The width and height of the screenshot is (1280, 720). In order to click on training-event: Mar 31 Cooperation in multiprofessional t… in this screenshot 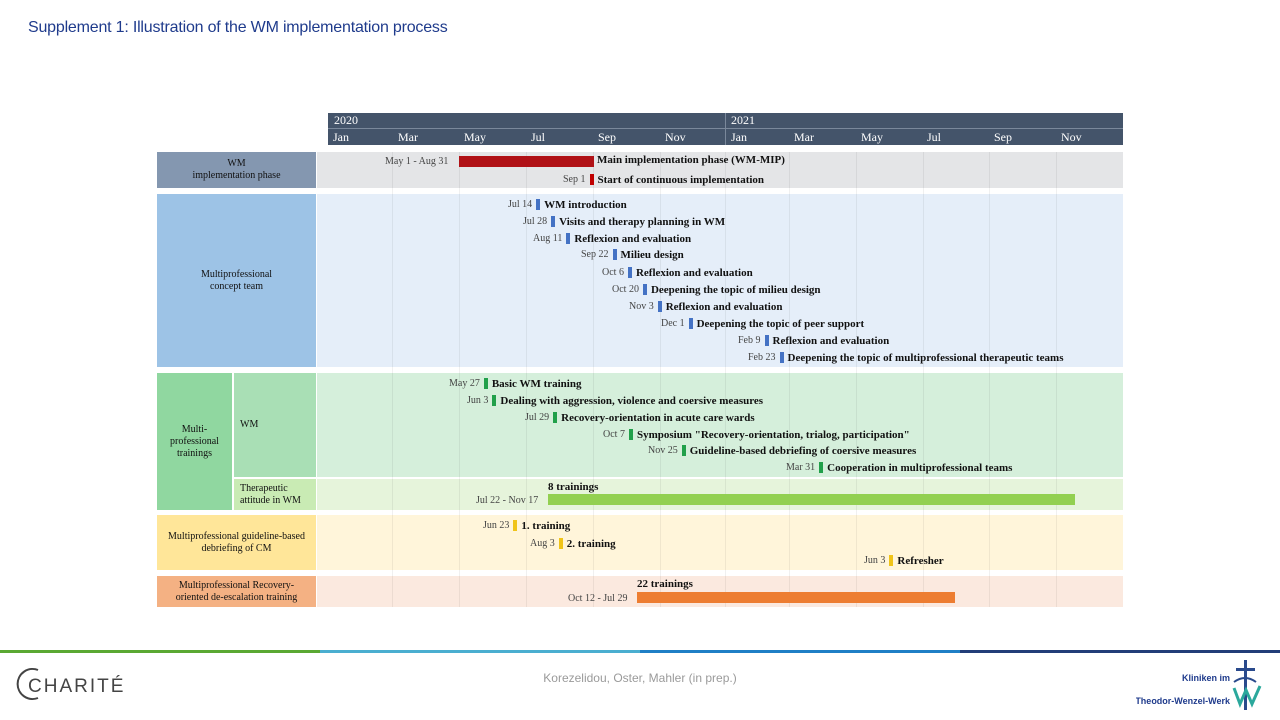, I will do `click(899, 467)`.